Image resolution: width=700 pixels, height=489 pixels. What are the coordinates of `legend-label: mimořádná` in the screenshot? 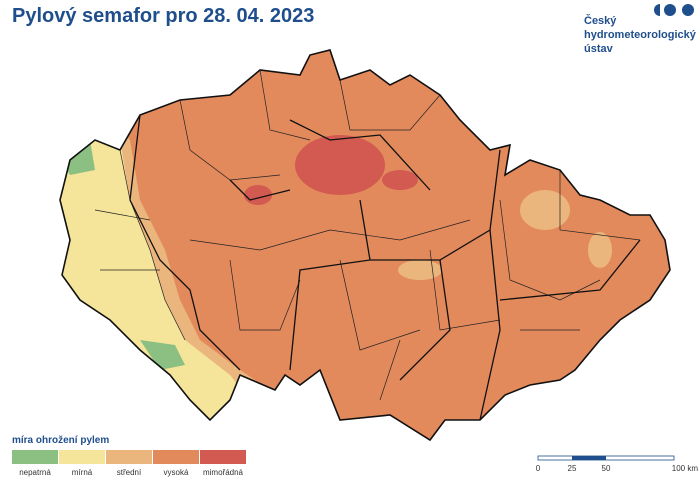 It's located at (223, 472).